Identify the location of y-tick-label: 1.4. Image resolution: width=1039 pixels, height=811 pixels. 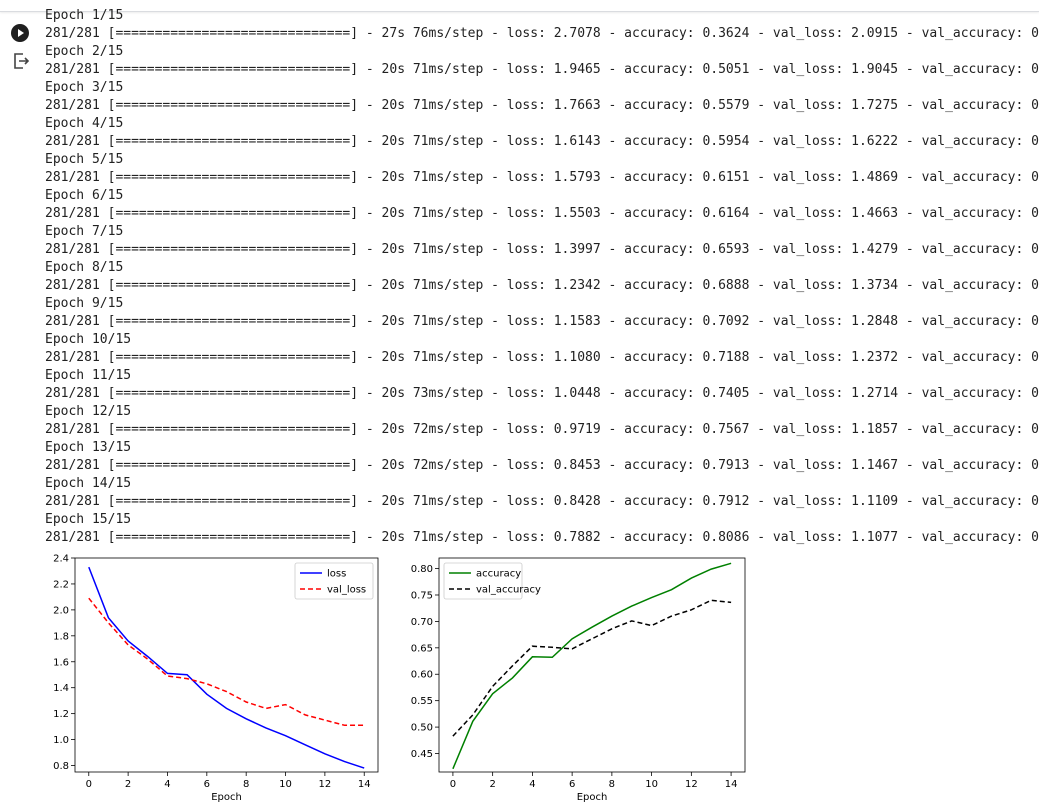
(61, 688).